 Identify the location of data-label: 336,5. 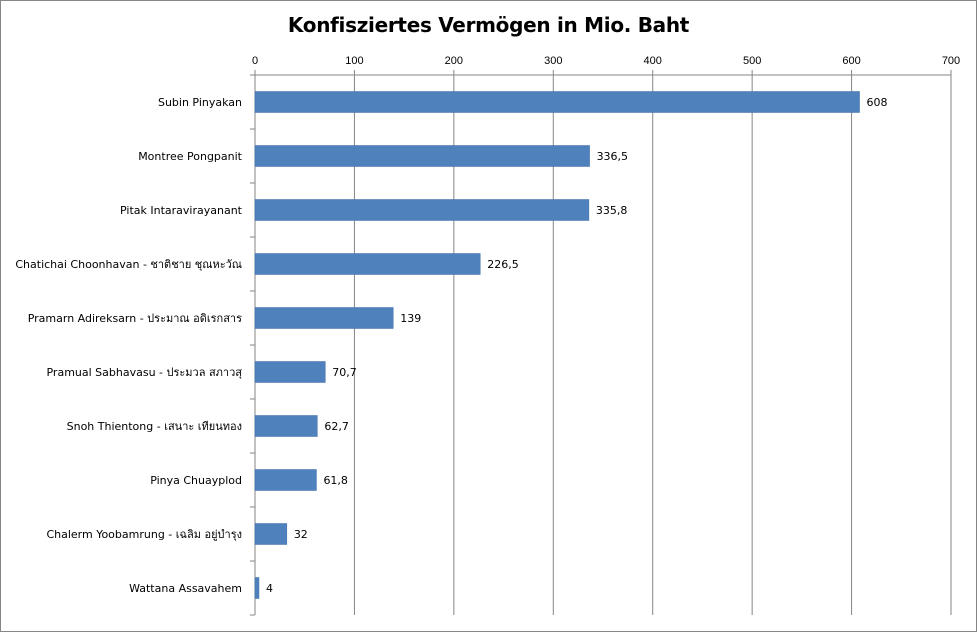
(613, 156).